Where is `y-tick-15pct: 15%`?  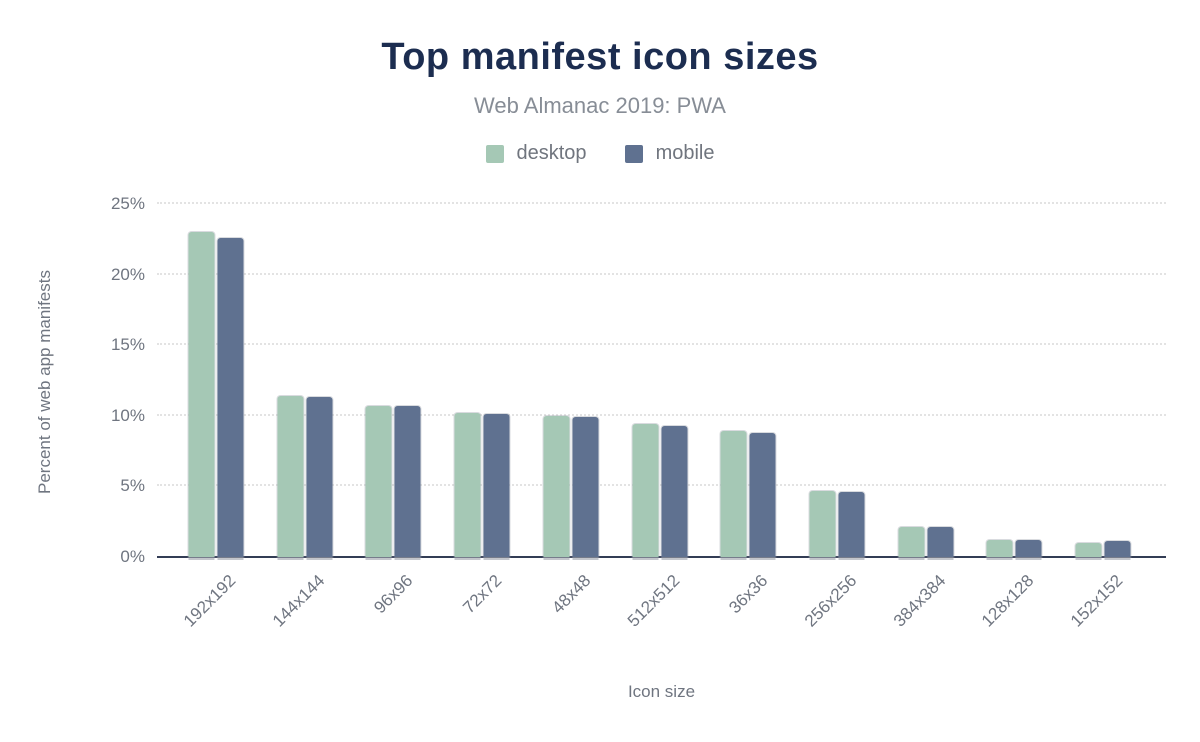 y-tick-15pct: 15% is located at coordinates (127, 345).